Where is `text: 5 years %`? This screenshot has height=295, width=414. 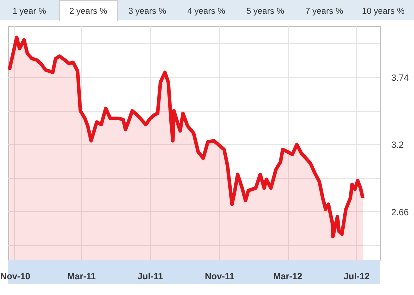
text: 5 years % is located at coordinates (266, 11).